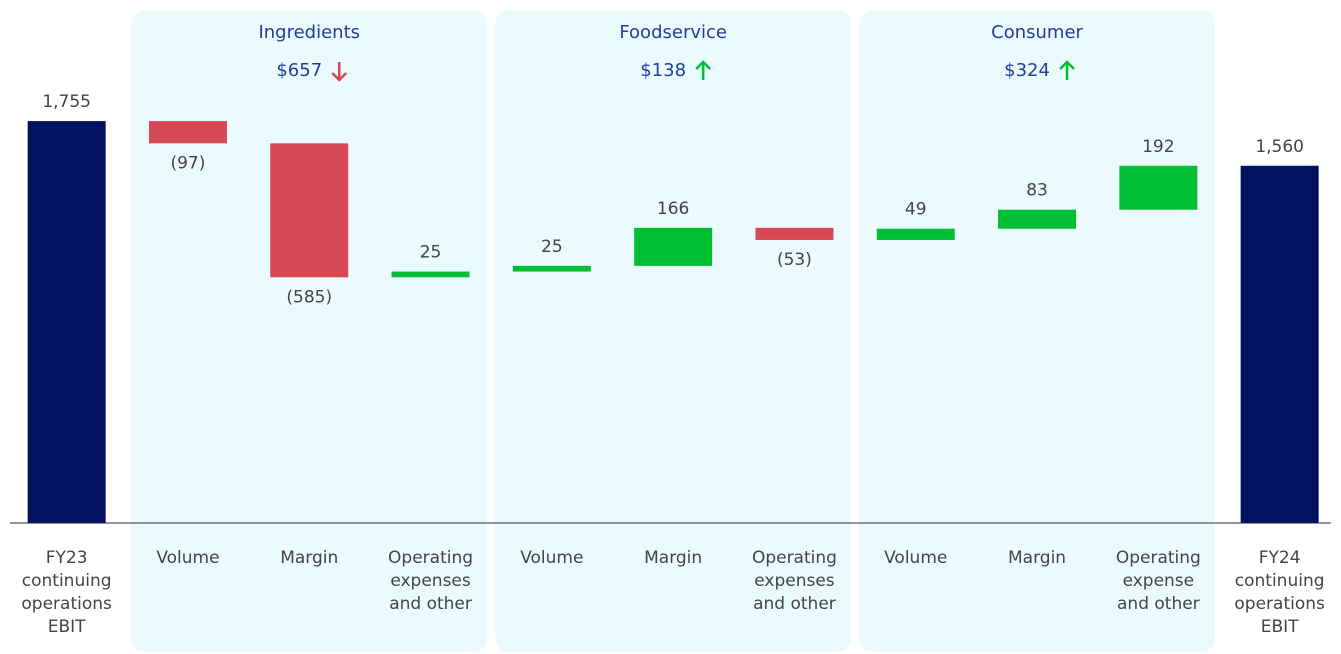 The image size is (1341, 654). What do you see at coordinates (309, 297) in the screenshot?
I see `value-label: (585)` at bounding box center [309, 297].